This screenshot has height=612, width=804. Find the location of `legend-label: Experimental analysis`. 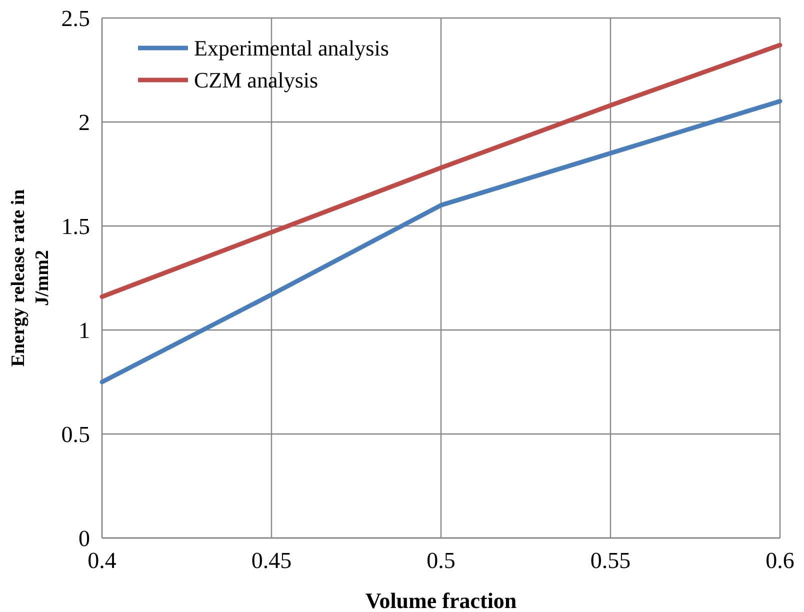

legend-label: Experimental analysis is located at coordinates (291, 48).